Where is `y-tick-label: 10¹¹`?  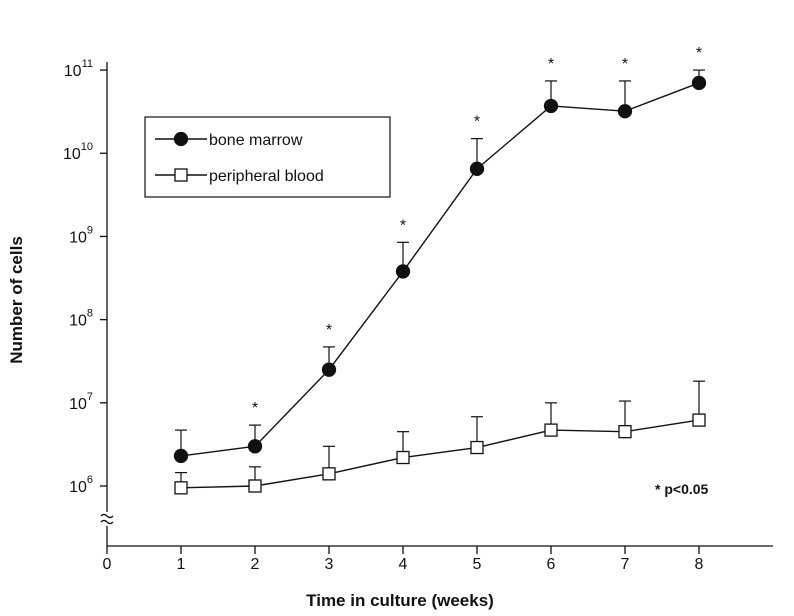 y-tick-label: 10¹¹ is located at coordinates (78, 69).